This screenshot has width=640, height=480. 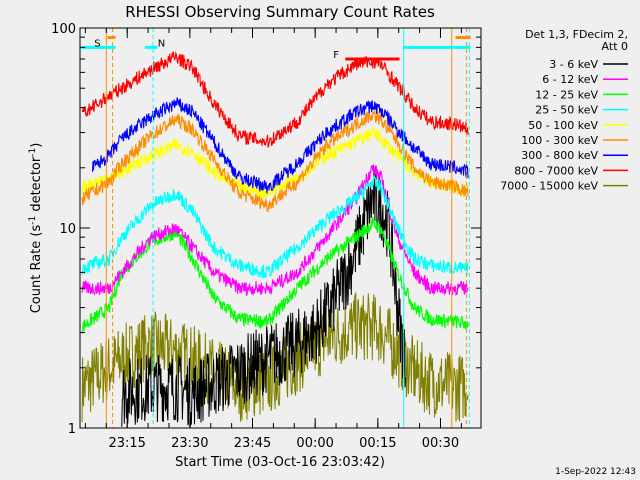 What do you see at coordinates (36, 186) in the screenshot?
I see `y-axis-label-part: detector` at bounding box center [36, 186].